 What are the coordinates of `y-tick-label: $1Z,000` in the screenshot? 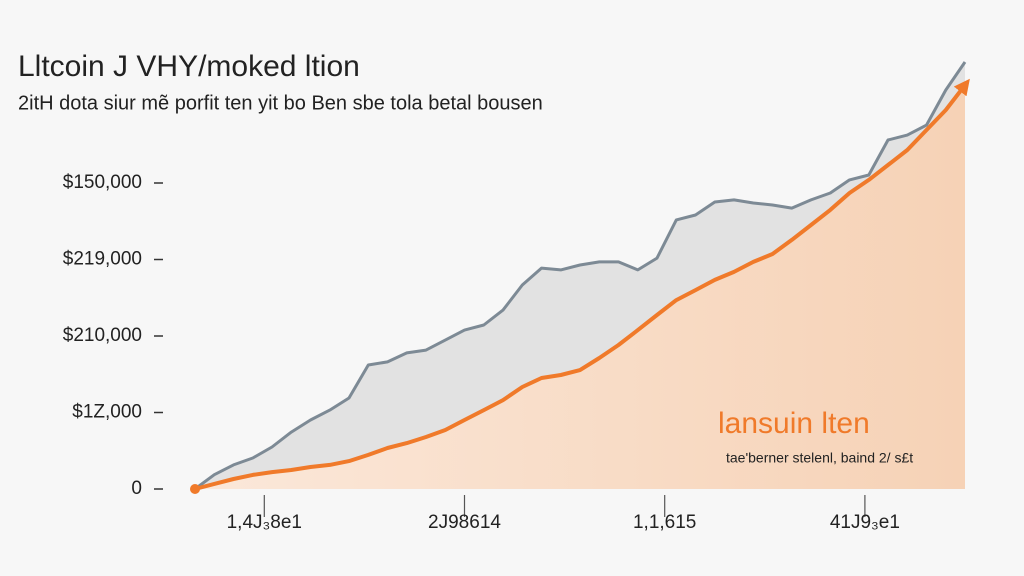 It's located at (107, 412).